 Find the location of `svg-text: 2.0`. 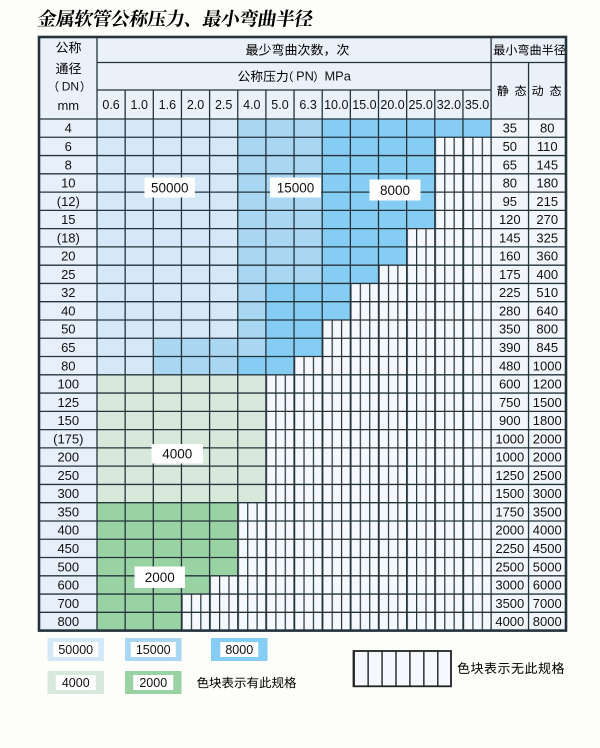

svg-text: 2.0 is located at coordinates (195, 105).